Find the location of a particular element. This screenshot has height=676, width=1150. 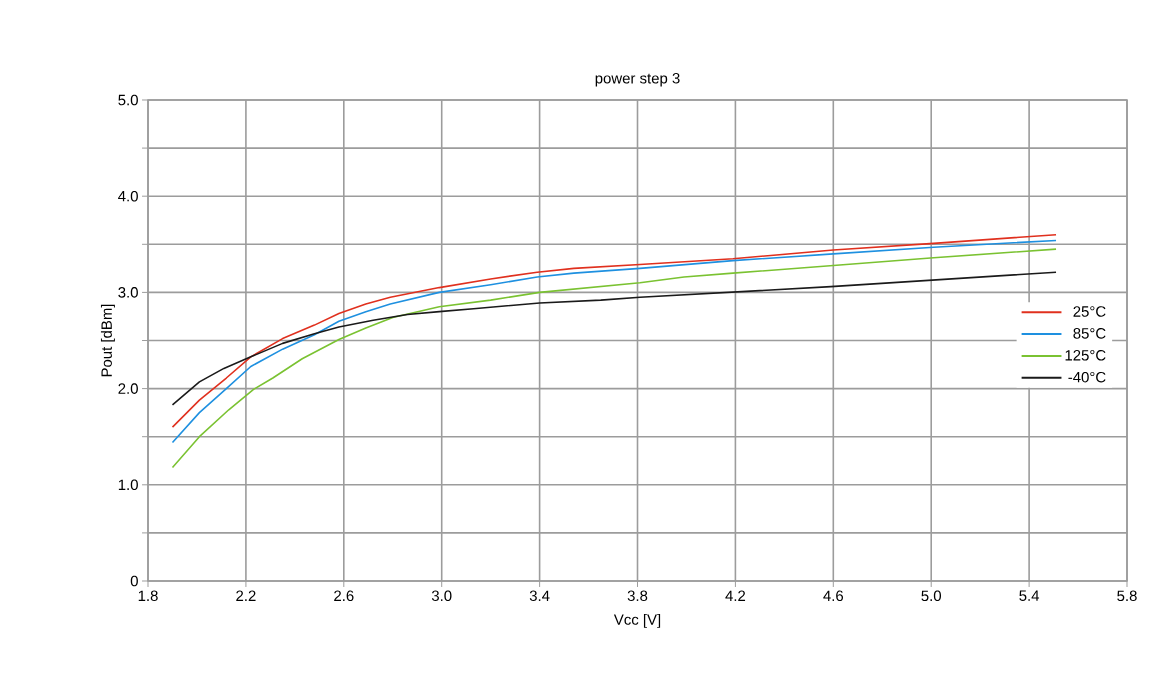

x-tick-label: 3.4 is located at coordinates (539, 596).